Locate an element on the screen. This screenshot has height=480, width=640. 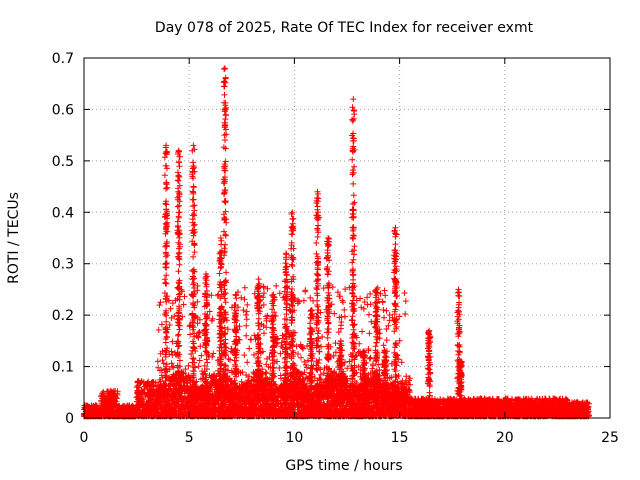
x-tick-label: 0 is located at coordinates (84, 438).